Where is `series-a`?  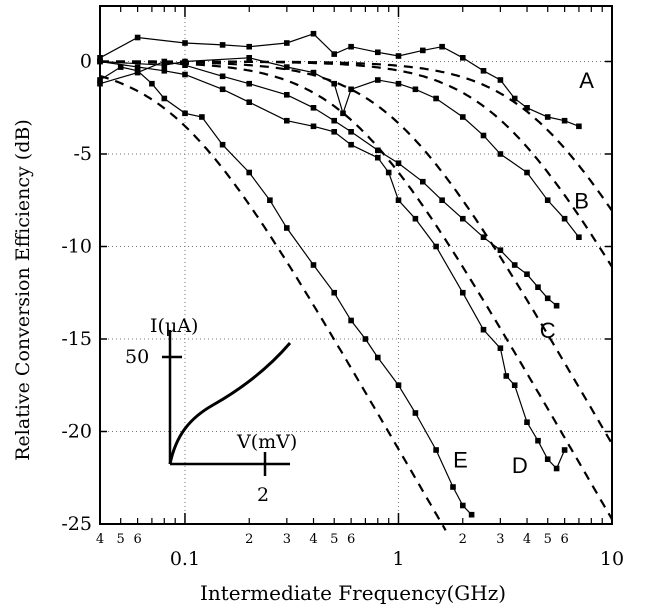 series-a is located at coordinates (339, 80).